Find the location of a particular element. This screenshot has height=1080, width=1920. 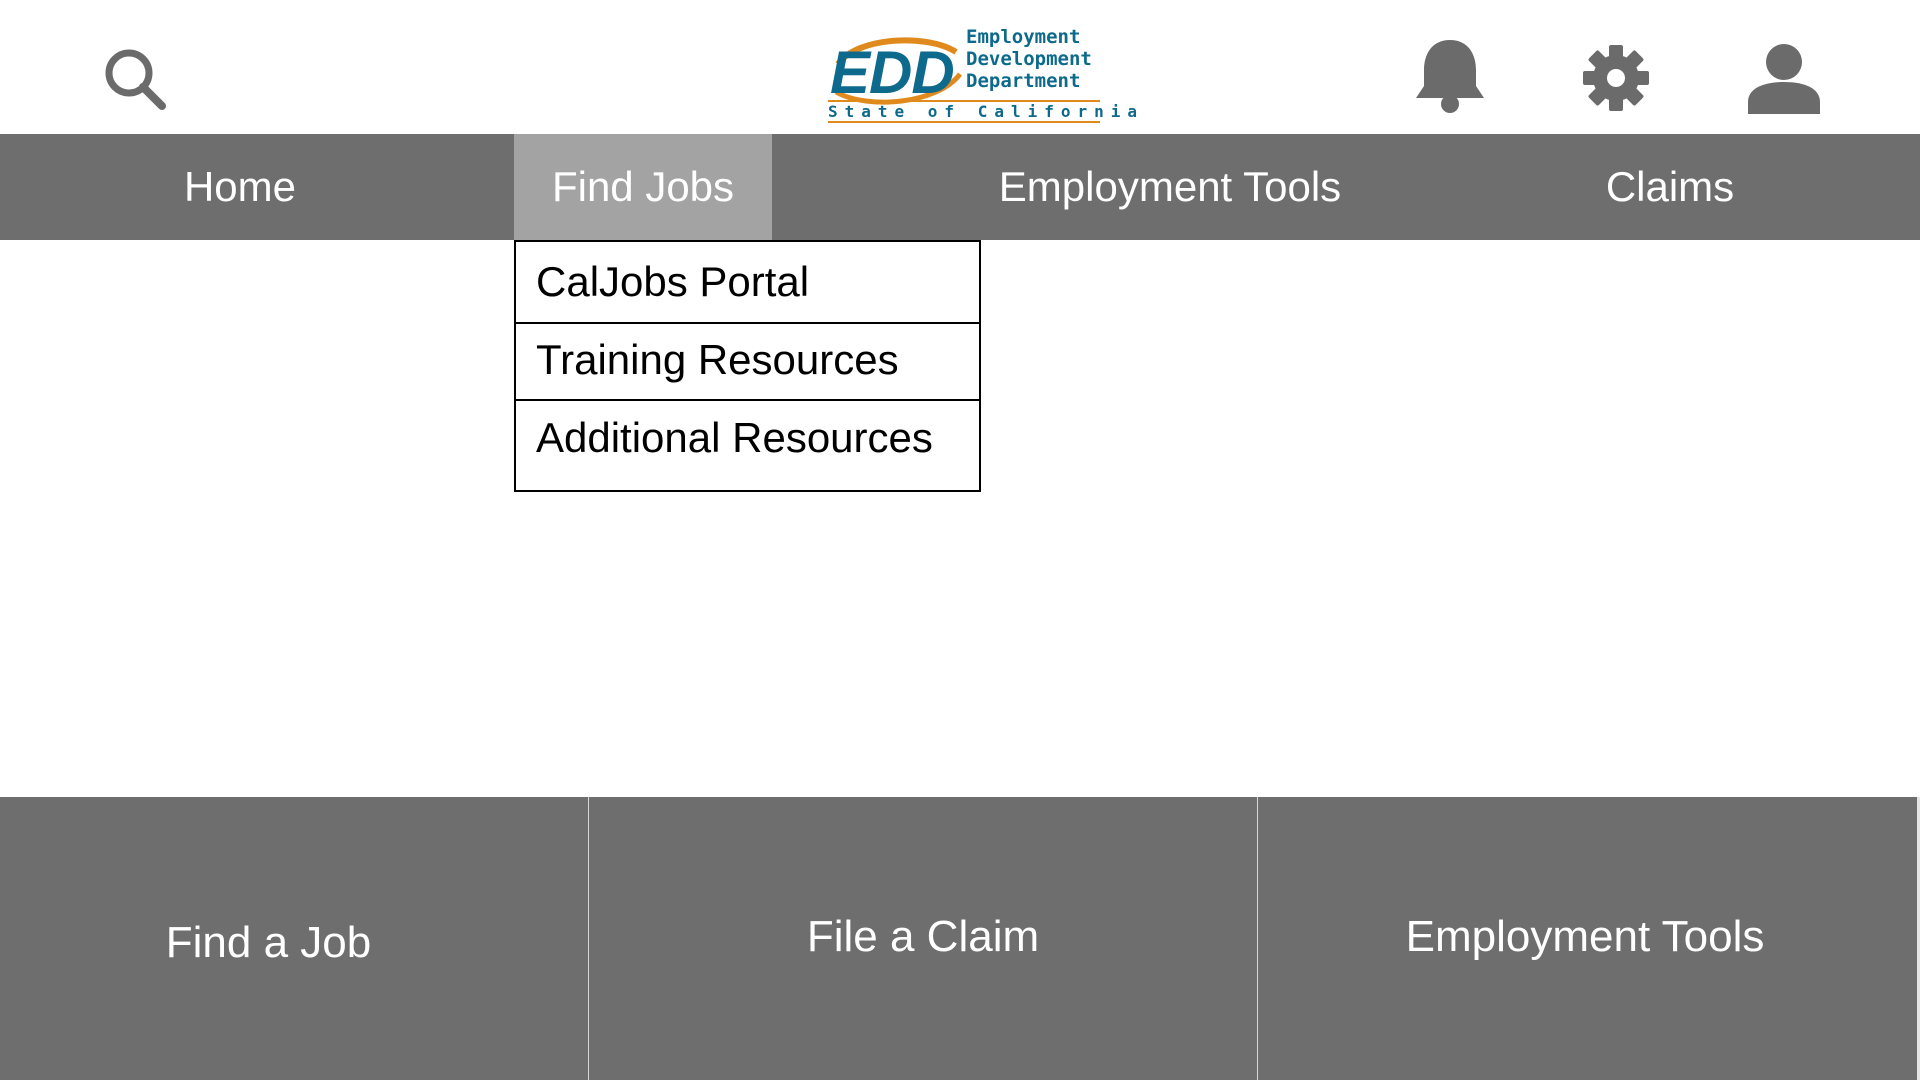

account-button is located at coordinates (1784, 78).